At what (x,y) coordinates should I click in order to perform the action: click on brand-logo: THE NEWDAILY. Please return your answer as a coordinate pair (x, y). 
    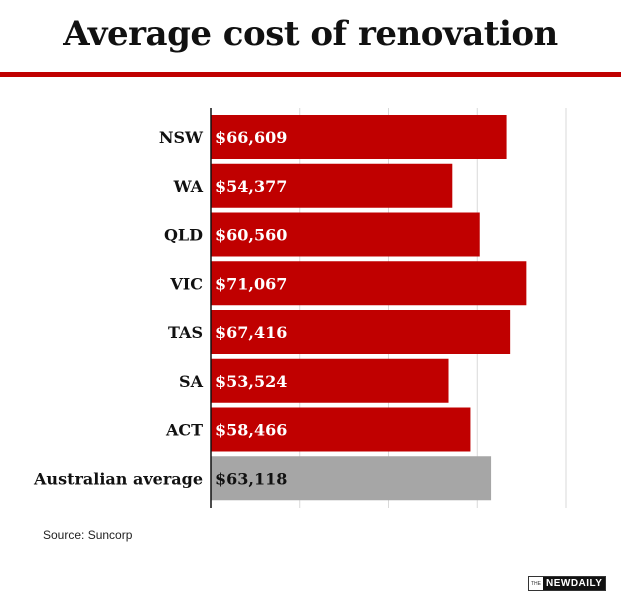
    Looking at the image, I should click on (567, 583).